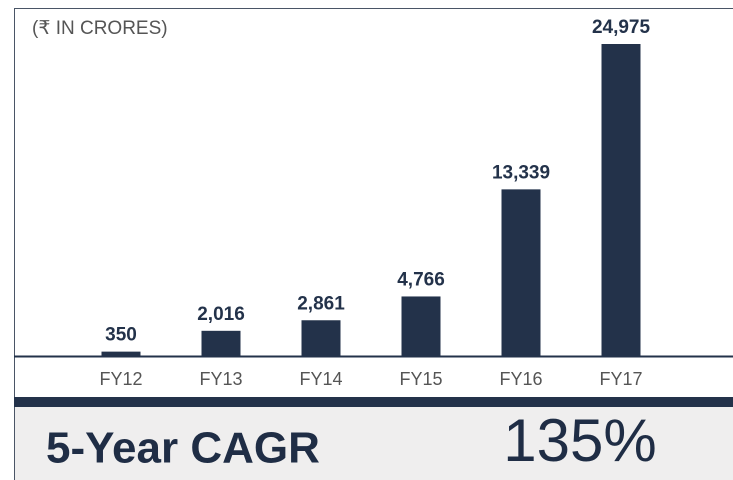 This screenshot has width=733, height=480. I want to click on value-label: 4,766, so click(421, 279).